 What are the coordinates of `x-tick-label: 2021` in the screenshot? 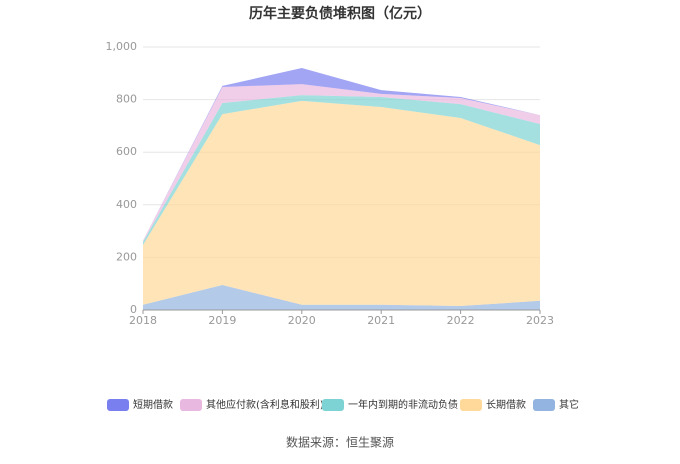 It's located at (381, 320).